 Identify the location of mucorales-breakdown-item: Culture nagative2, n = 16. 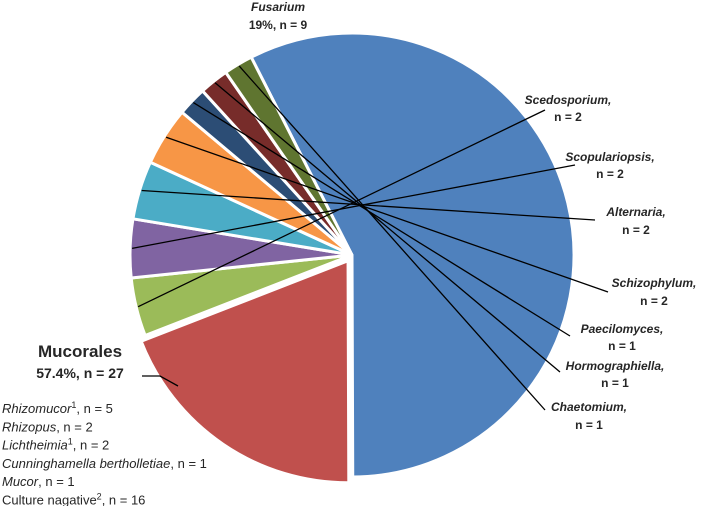
(73, 499).